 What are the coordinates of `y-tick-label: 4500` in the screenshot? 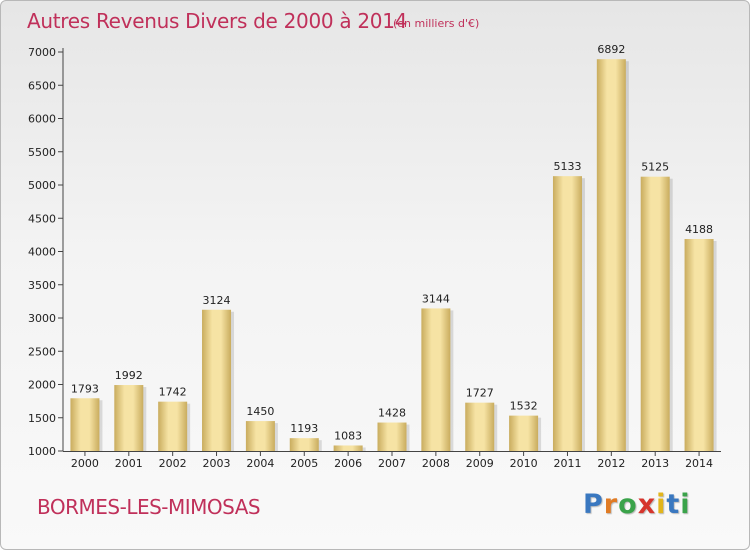 It's located at (42, 218).